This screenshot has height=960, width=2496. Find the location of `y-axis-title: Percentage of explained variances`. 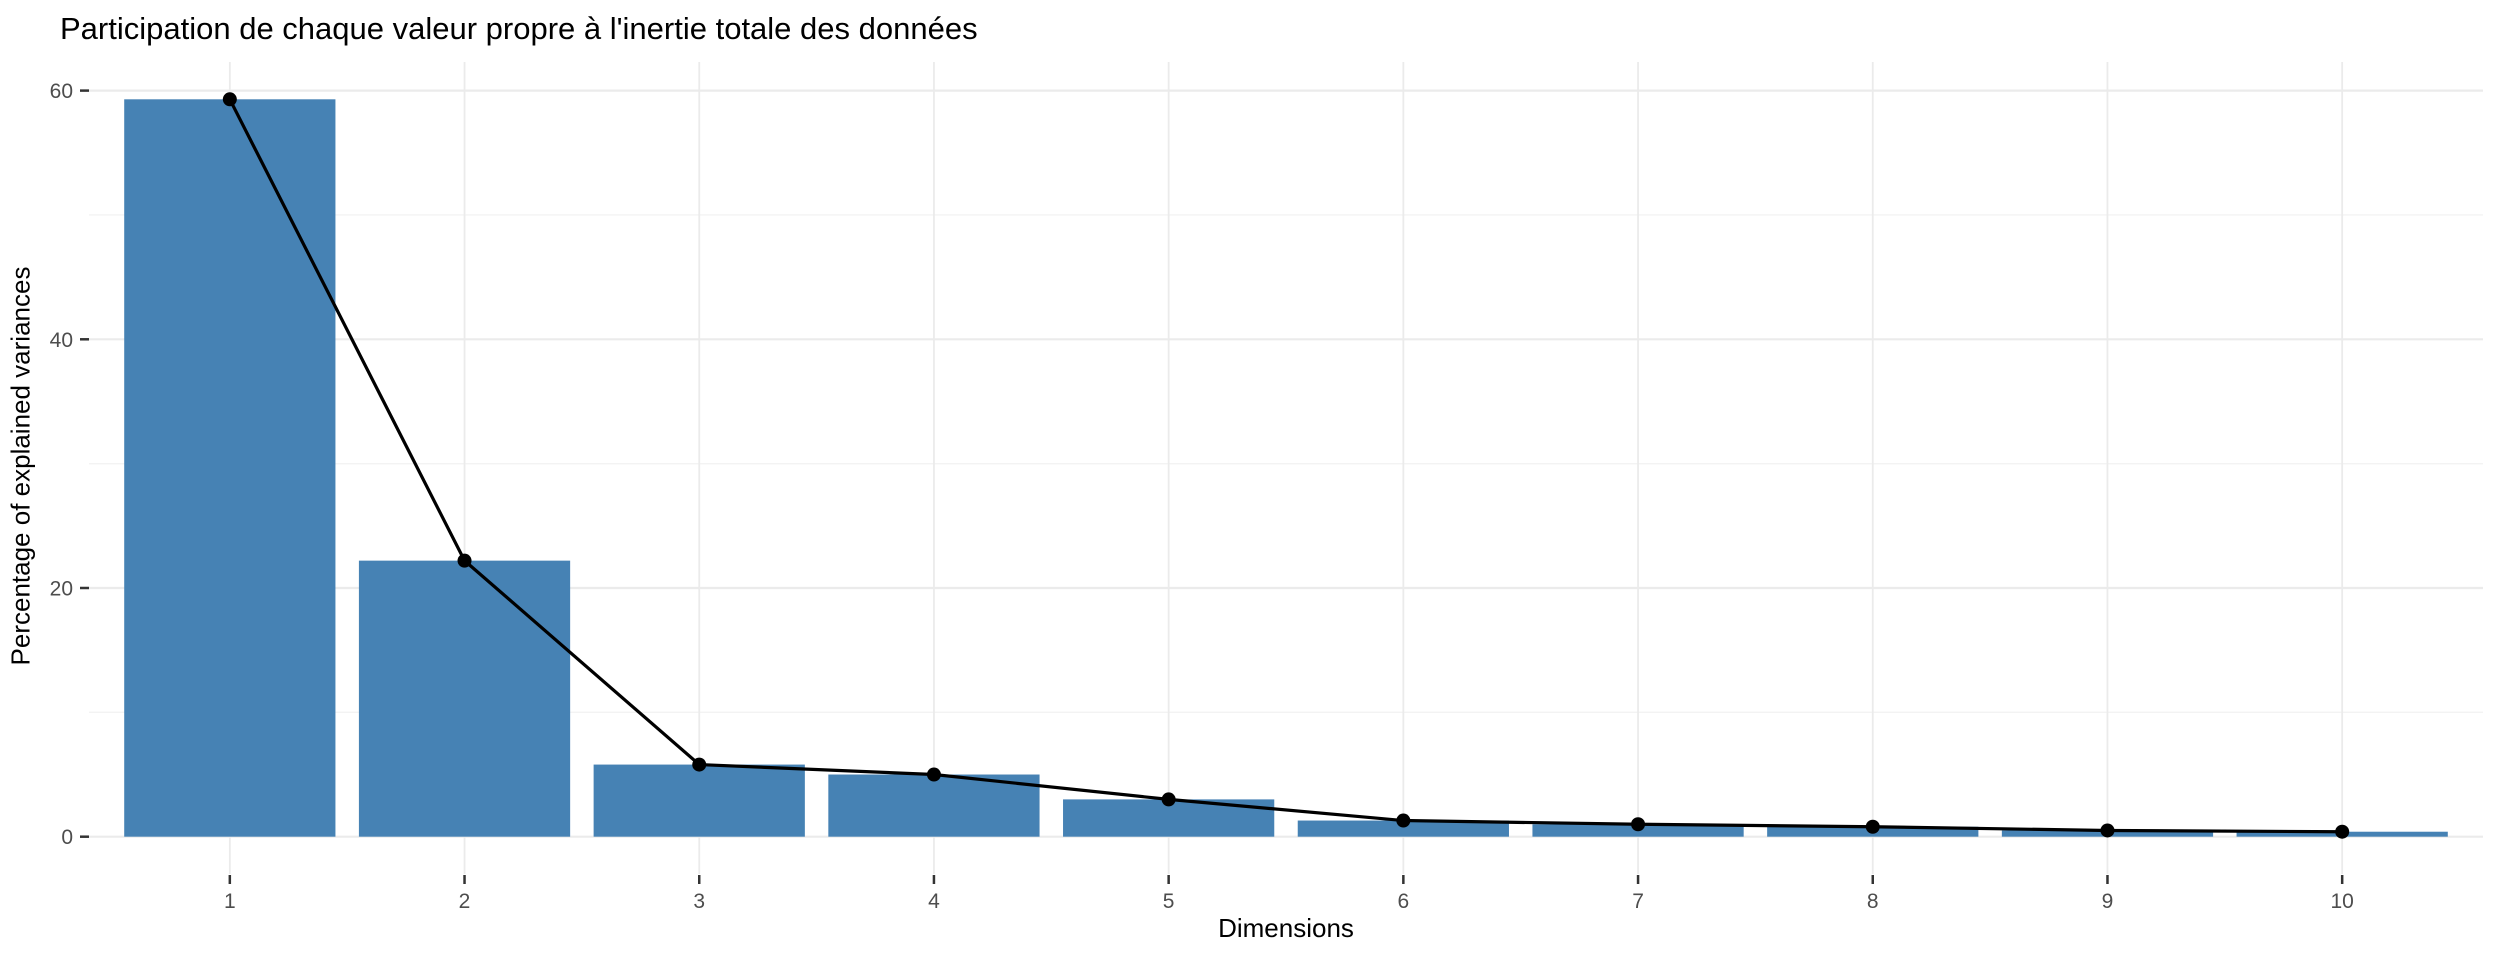

y-axis-title: Percentage of explained variances is located at coordinates (20, 466).